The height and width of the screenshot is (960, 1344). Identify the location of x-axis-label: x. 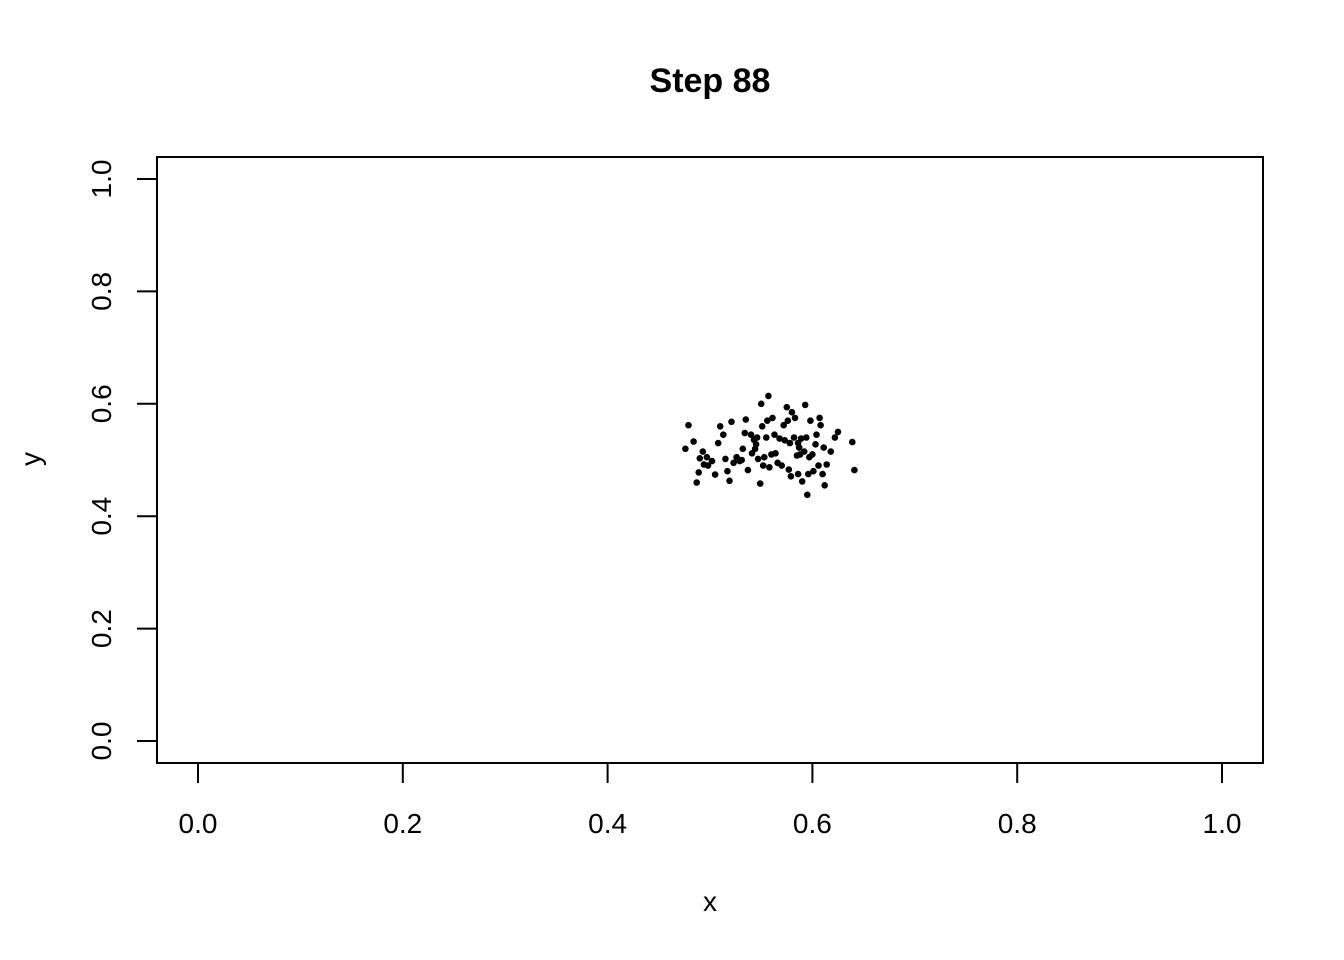
(710, 901).